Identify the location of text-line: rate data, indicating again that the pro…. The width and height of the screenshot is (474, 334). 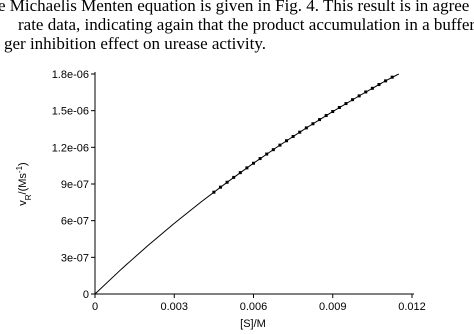
(246, 24).